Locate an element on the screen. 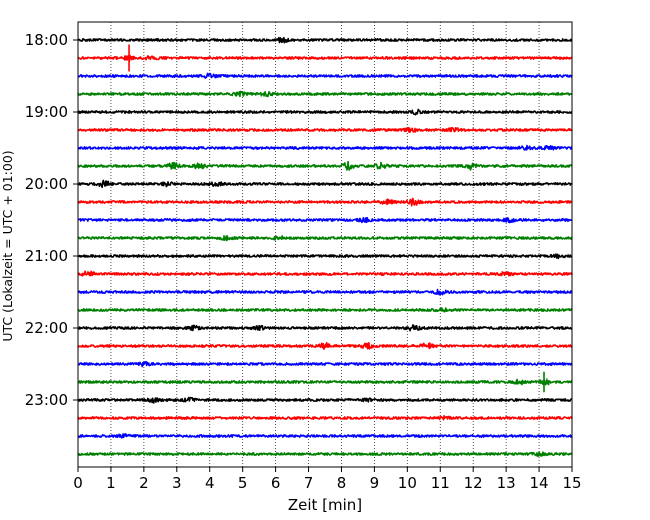 The height and width of the screenshot is (520, 650). y-tick-label: 18:00 is located at coordinates (46, 40).